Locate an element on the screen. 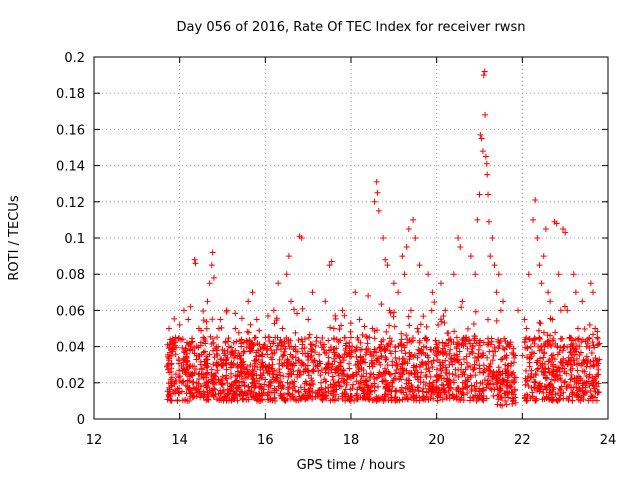  x-tick-label: 16 is located at coordinates (265, 440).